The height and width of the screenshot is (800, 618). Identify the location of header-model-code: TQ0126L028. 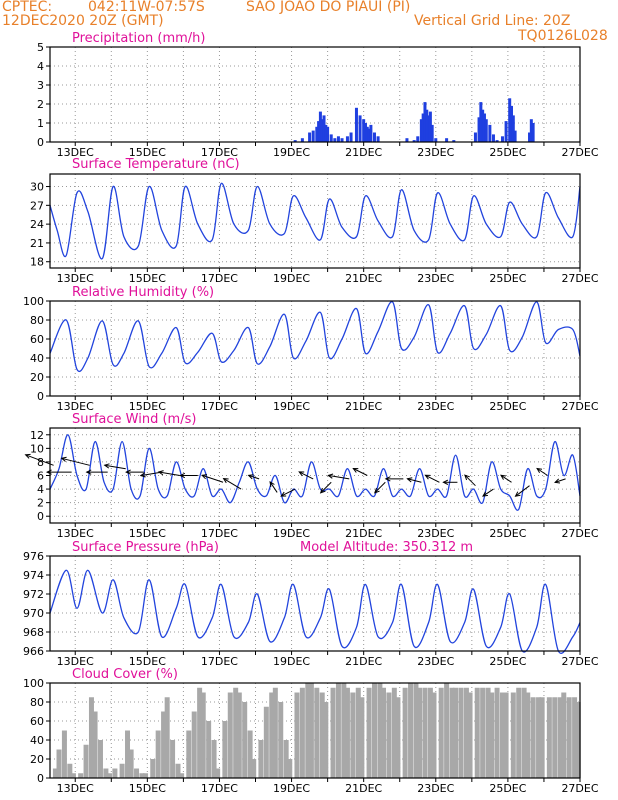
(563, 36).